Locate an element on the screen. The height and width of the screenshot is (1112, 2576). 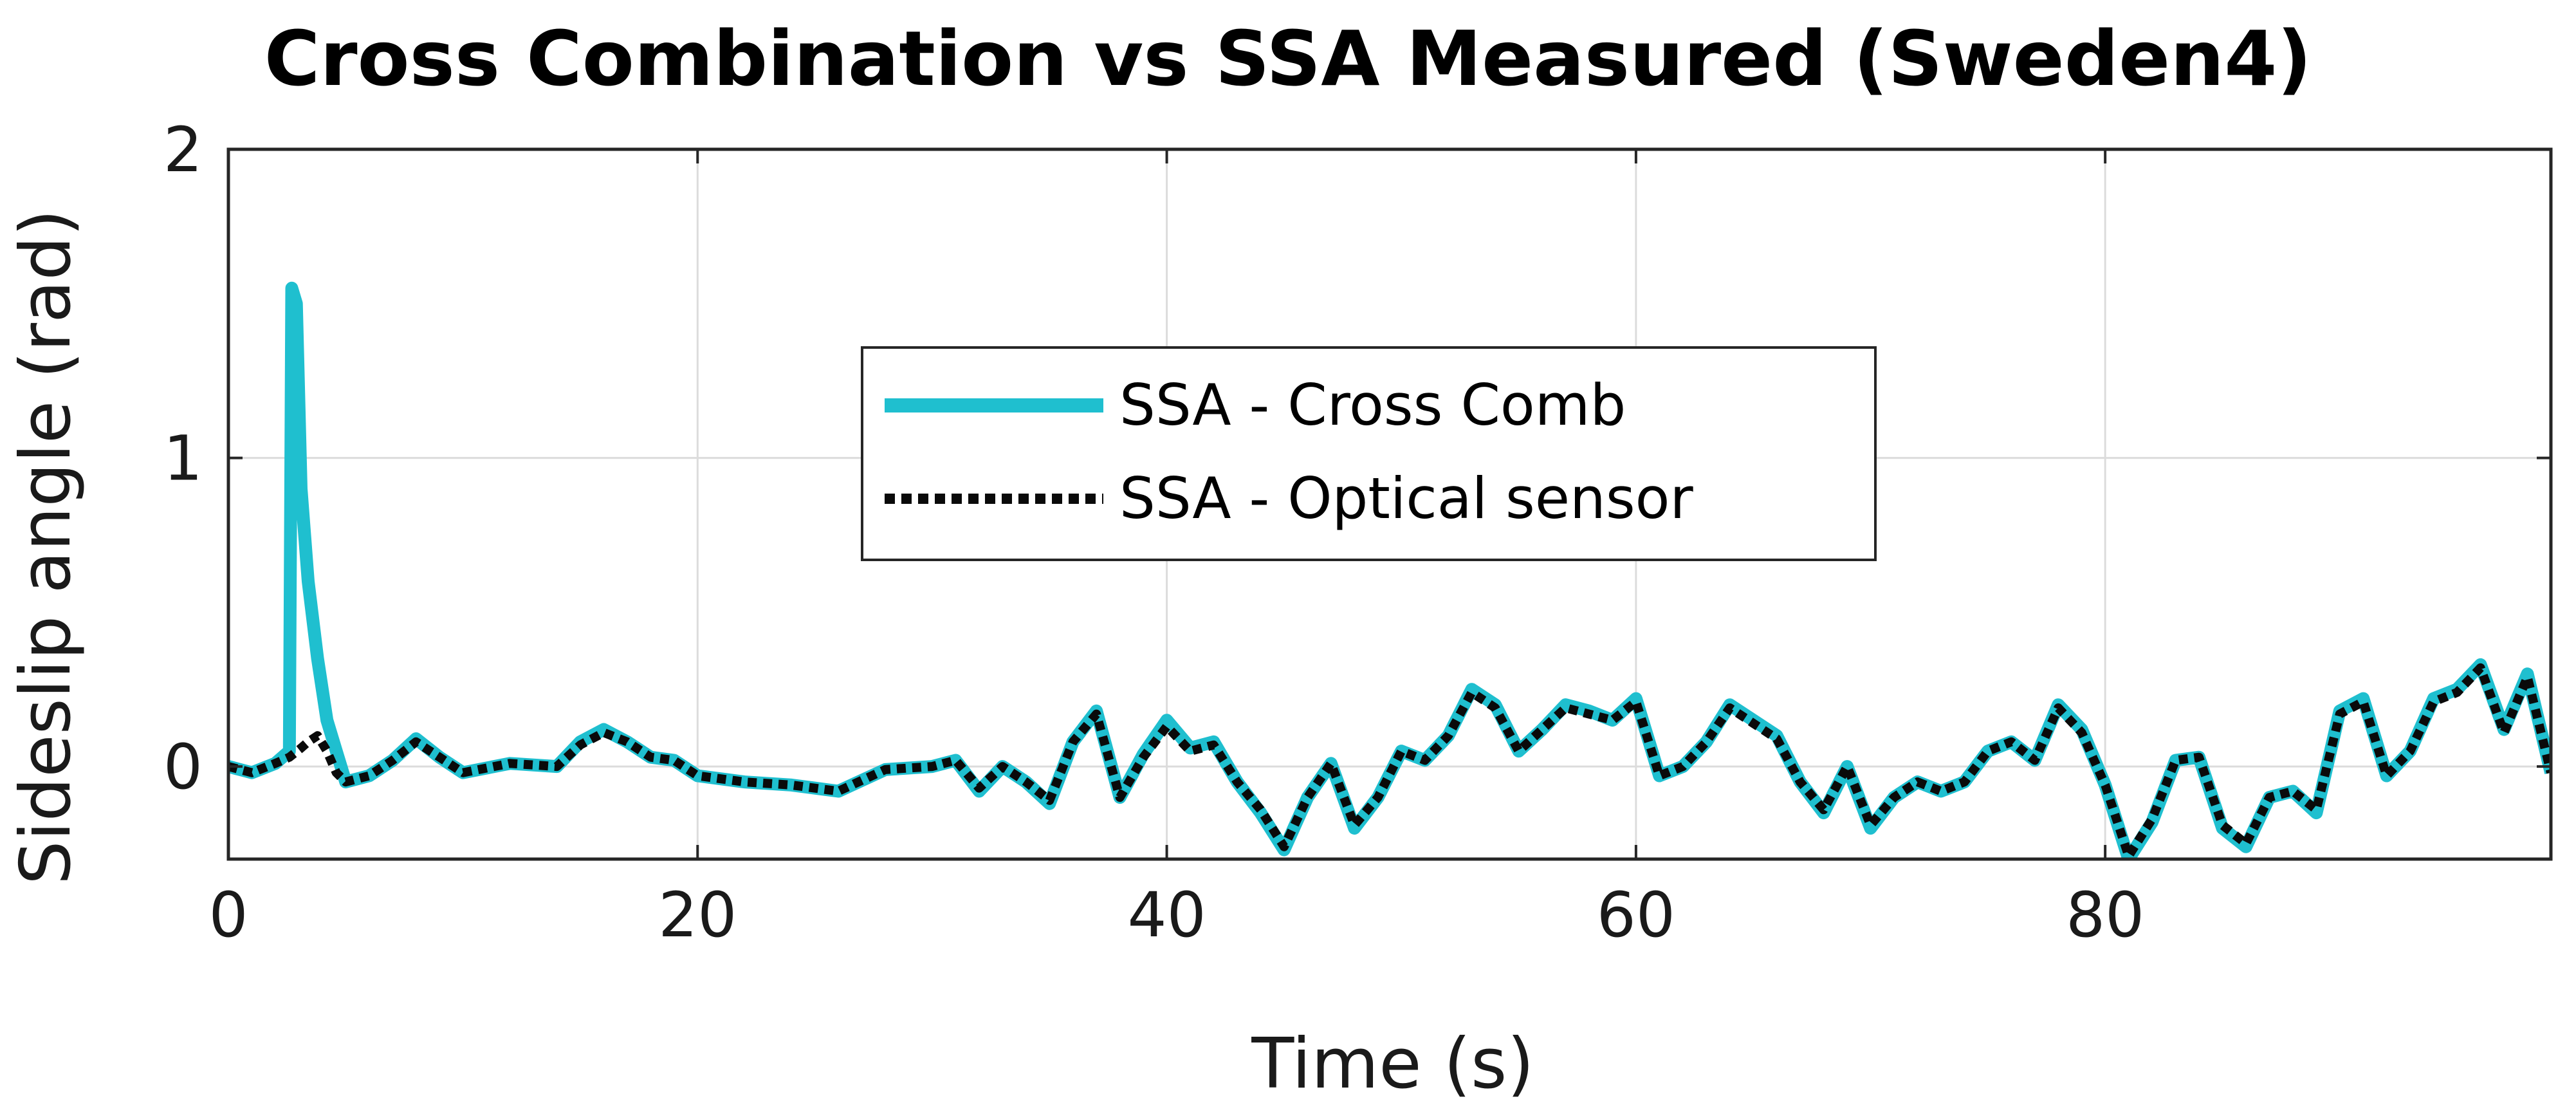
legend: SSA - Cross Comb SSA - Optical sensor is located at coordinates (1369, 453).